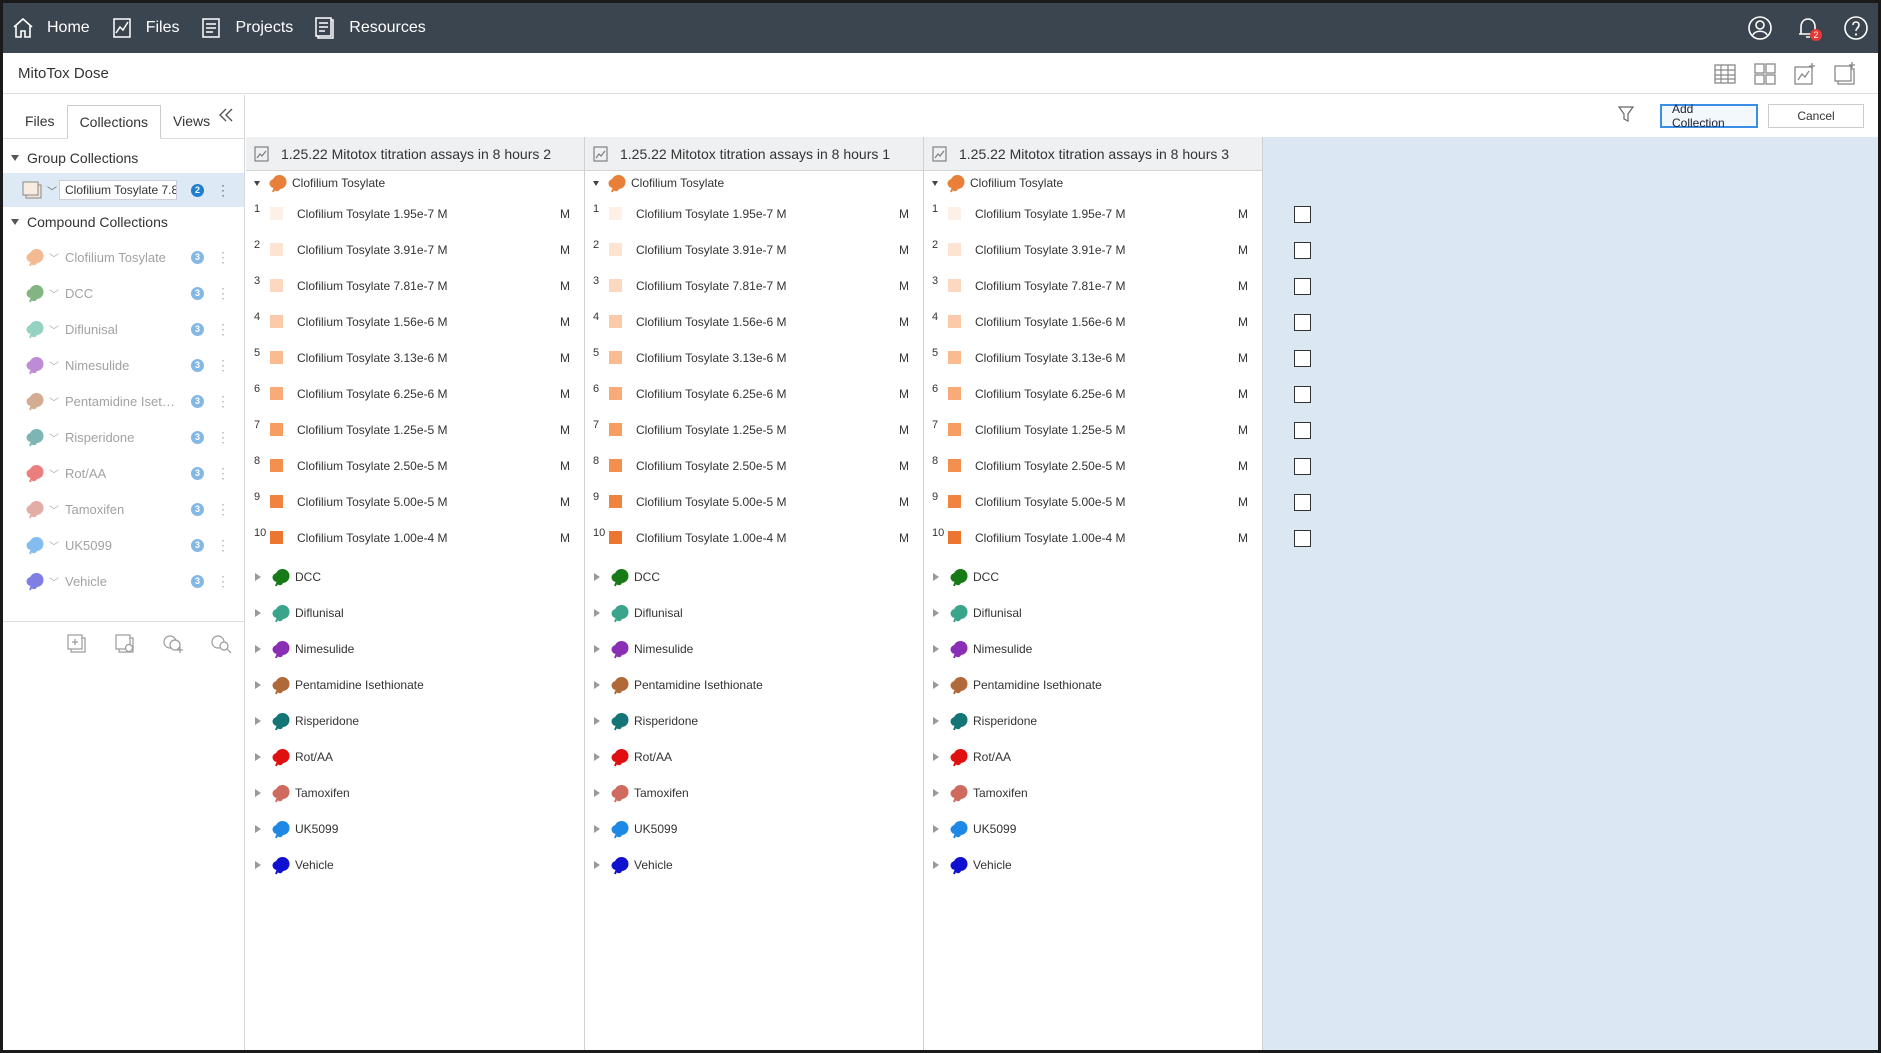 This screenshot has width=1881, height=1053. What do you see at coordinates (123, 545) in the screenshot?
I see `compound-collection-item: ﹀ UK5099 3 ⋮` at bounding box center [123, 545].